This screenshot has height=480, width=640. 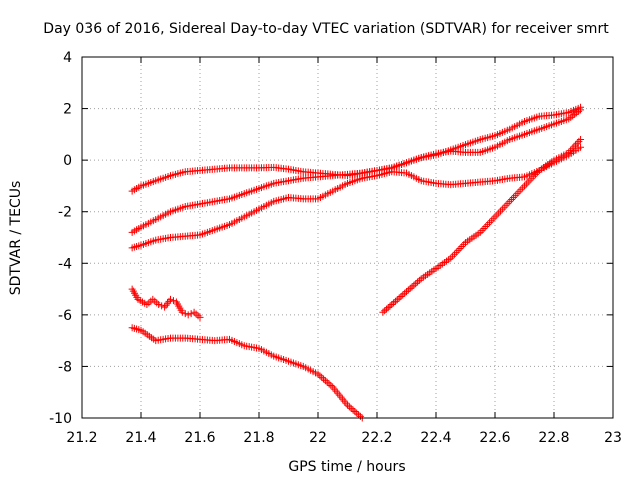 I want to click on x-tick-label: 22.4, so click(x=435, y=438).